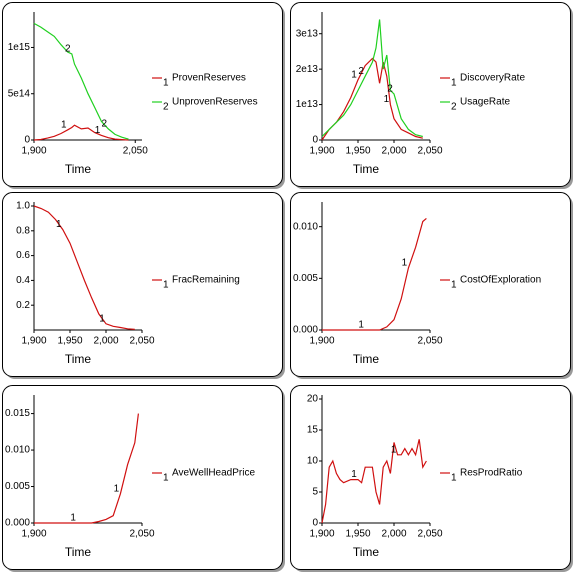  I want to click on legend-label: CostOfExploration, so click(500, 280).